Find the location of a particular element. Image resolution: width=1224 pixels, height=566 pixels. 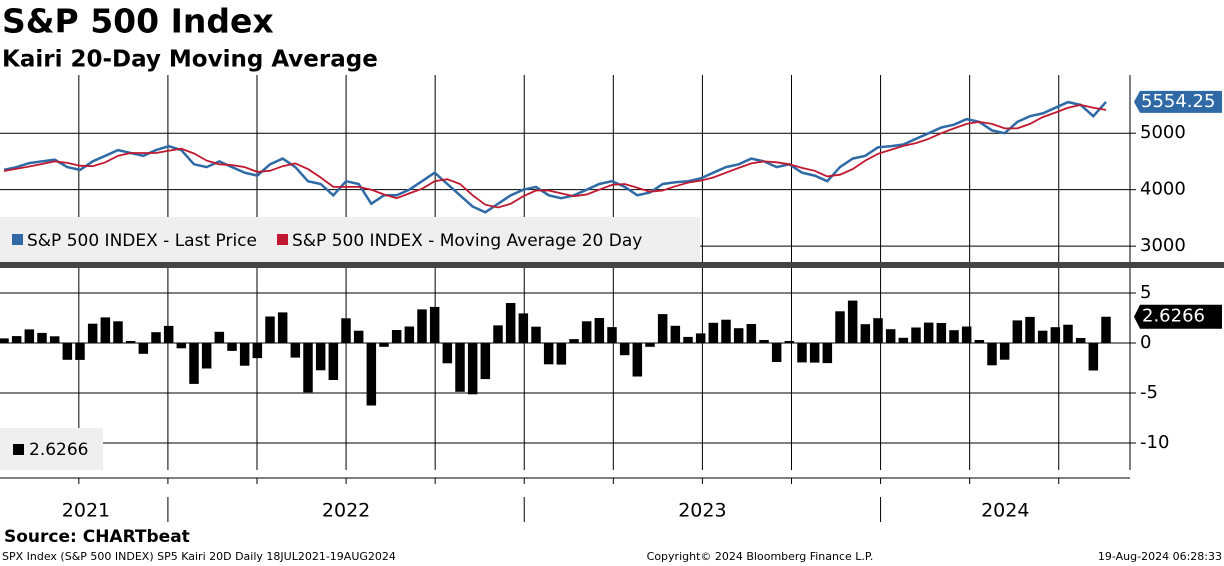

y-tick-label: 4000 is located at coordinates (1163, 189).